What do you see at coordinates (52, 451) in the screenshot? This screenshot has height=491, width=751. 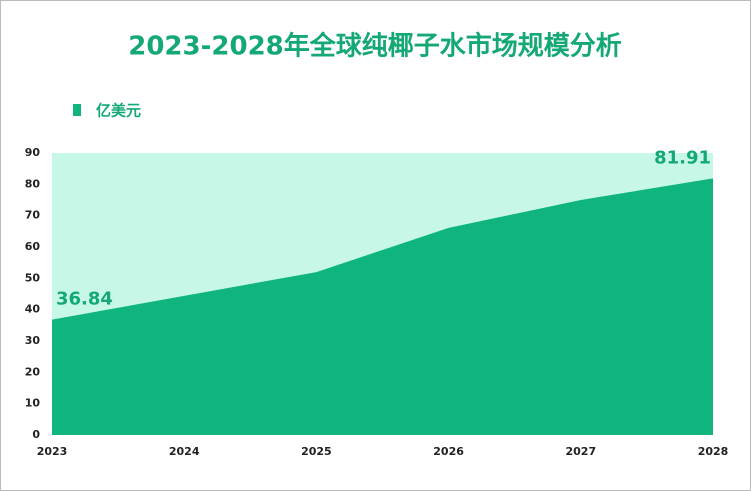 I see `x-tick-label: 2023` at bounding box center [52, 451].